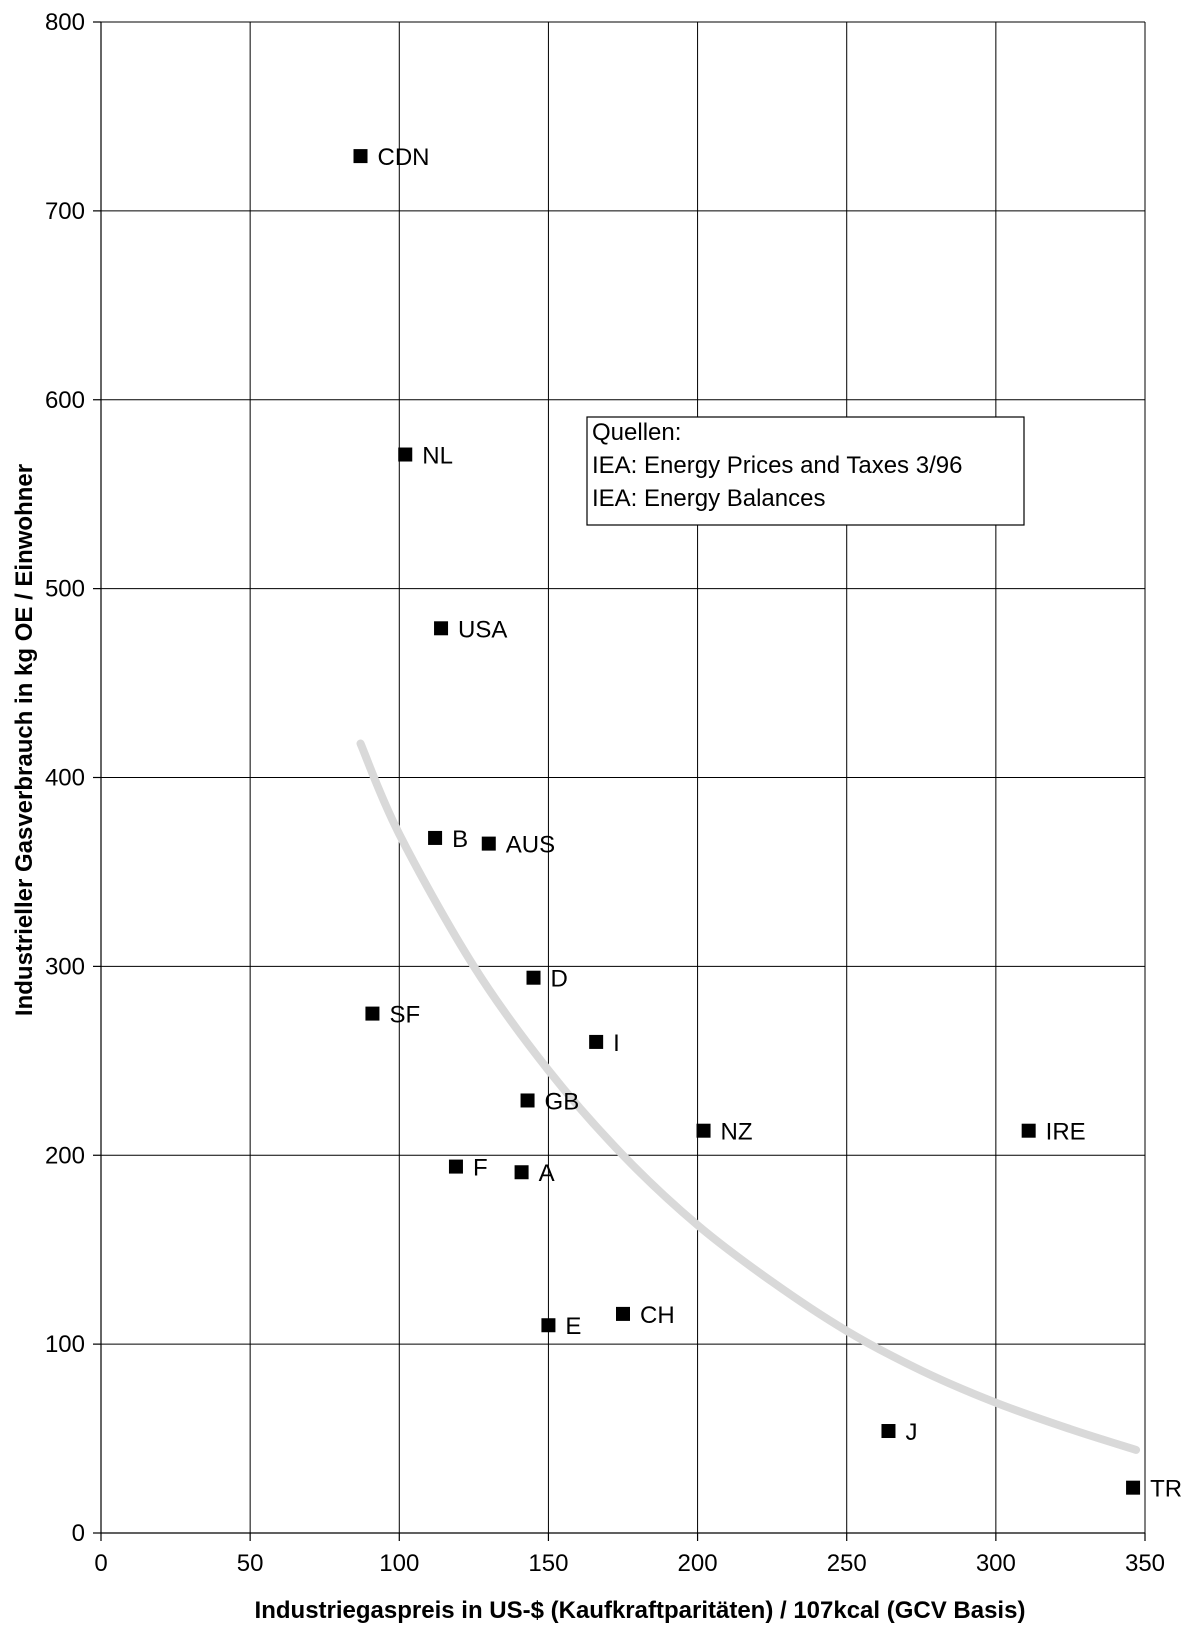  I want to click on data-point-label: I, so click(616, 1043).